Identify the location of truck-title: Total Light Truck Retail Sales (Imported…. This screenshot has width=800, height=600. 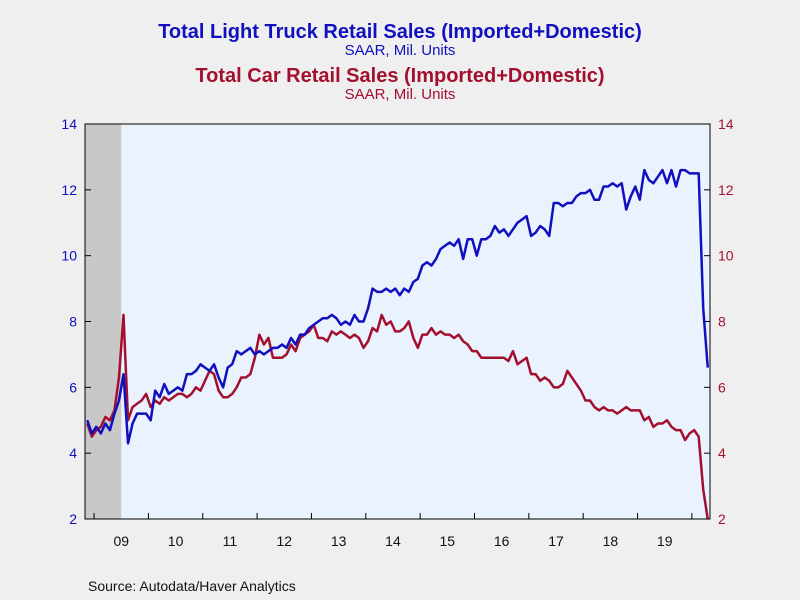
(400, 32).